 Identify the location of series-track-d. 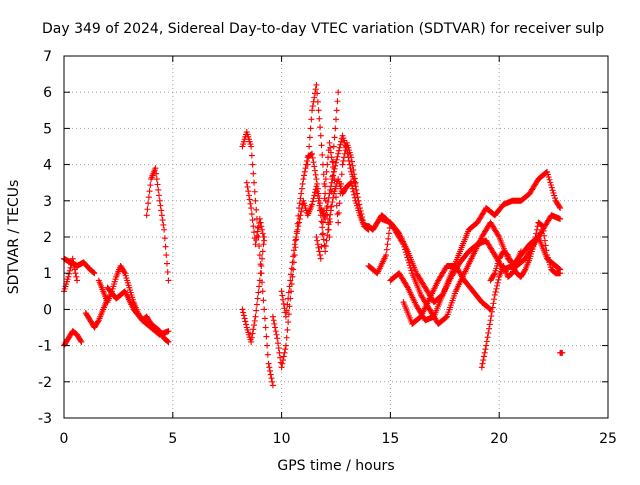
(96, 313).